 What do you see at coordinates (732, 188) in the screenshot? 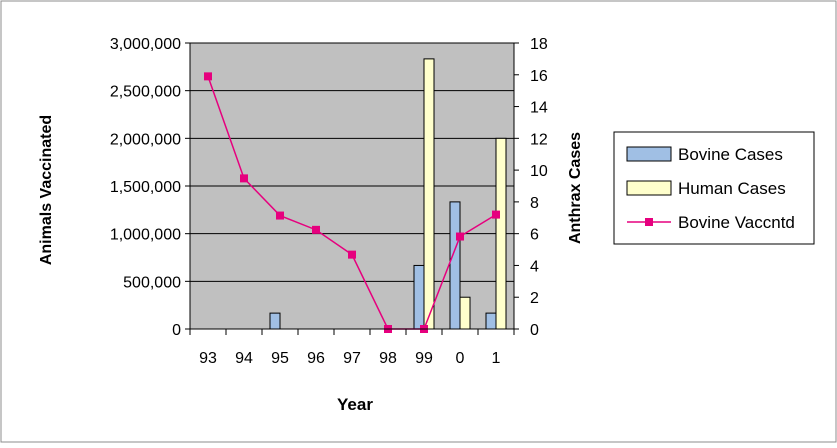
I see `legend-label-human-cases: Human Cases` at bounding box center [732, 188].